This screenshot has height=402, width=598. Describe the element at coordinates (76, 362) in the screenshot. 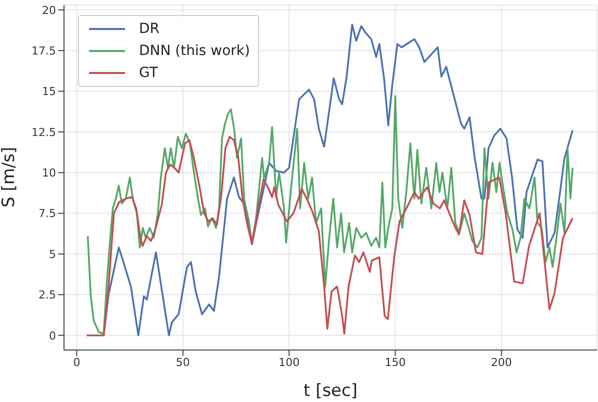

I see `x-tick-label: 0` at that location.